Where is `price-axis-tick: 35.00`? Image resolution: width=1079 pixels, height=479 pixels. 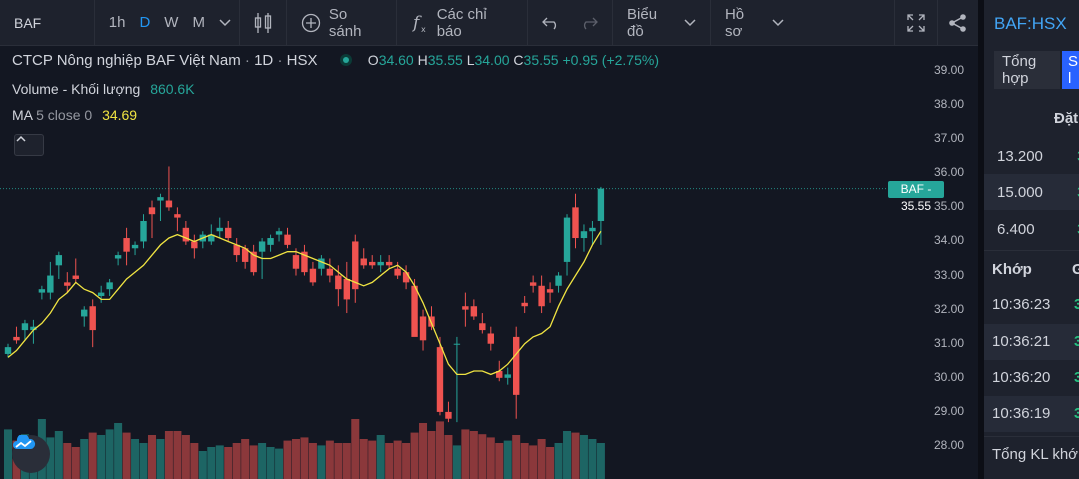
price-axis-tick: 35.00 is located at coordinates (949, 206).